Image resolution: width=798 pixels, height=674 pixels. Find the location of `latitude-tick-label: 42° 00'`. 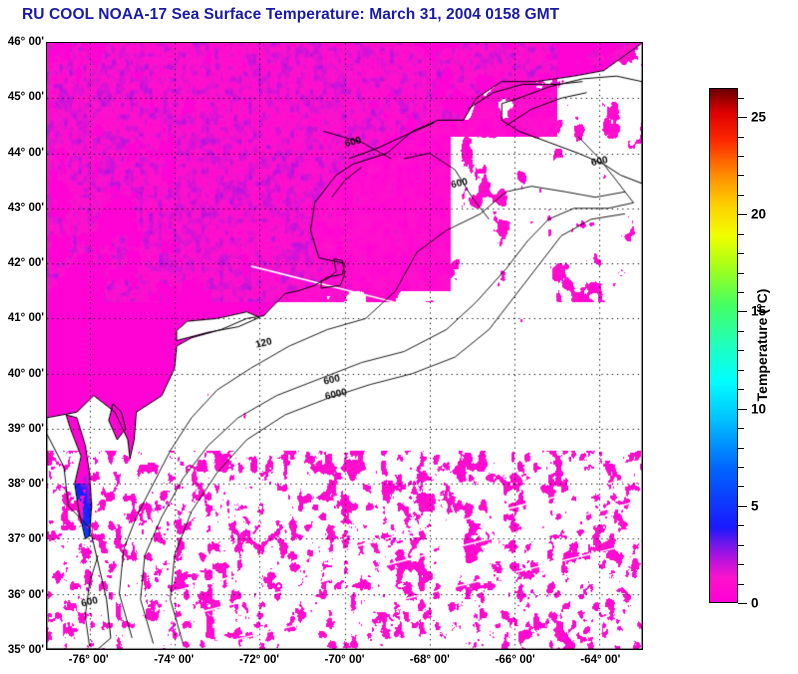

latitude-tick-label: 42° 00' is located at coordinates (25, 263).